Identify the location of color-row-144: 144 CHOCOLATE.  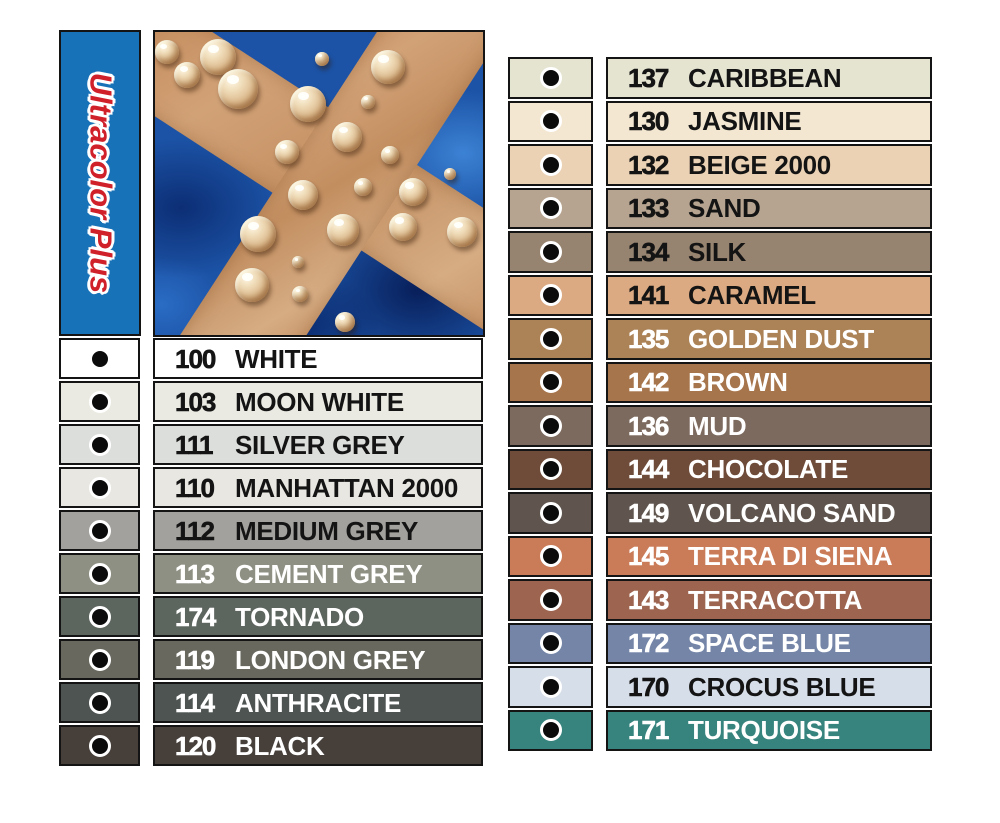
(769, 469).